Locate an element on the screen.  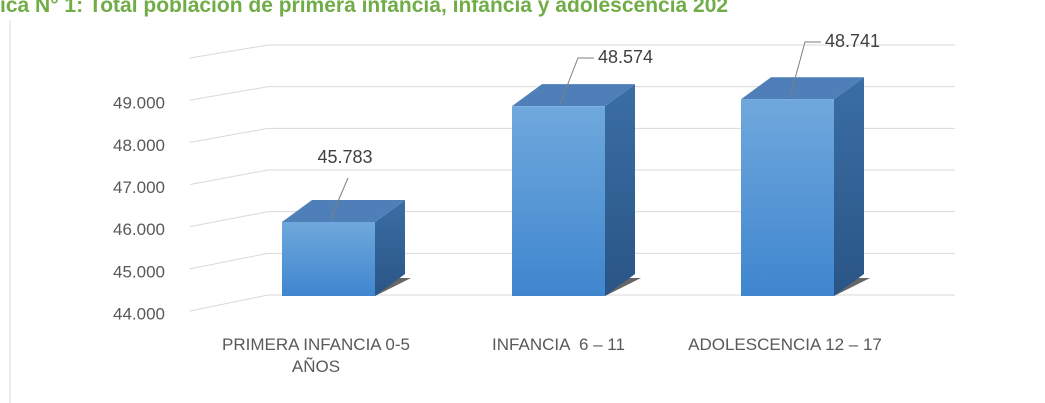
y-tick-label: 48.000 is located at coordinates (139, 145).